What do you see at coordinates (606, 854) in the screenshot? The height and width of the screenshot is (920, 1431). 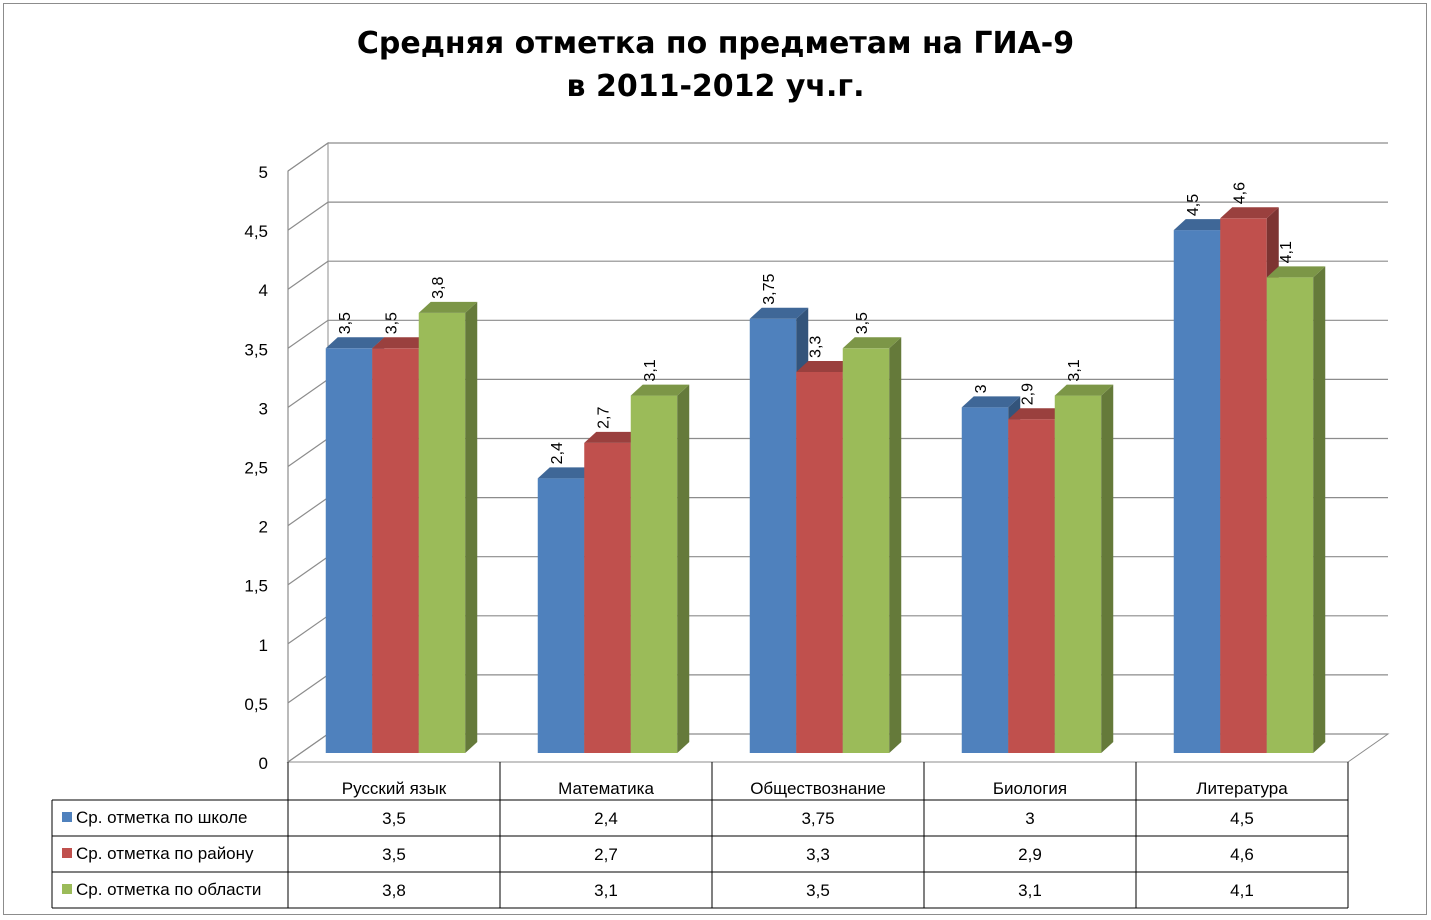 I see `table-cell: 2,7` at bounding box center [606, 854].